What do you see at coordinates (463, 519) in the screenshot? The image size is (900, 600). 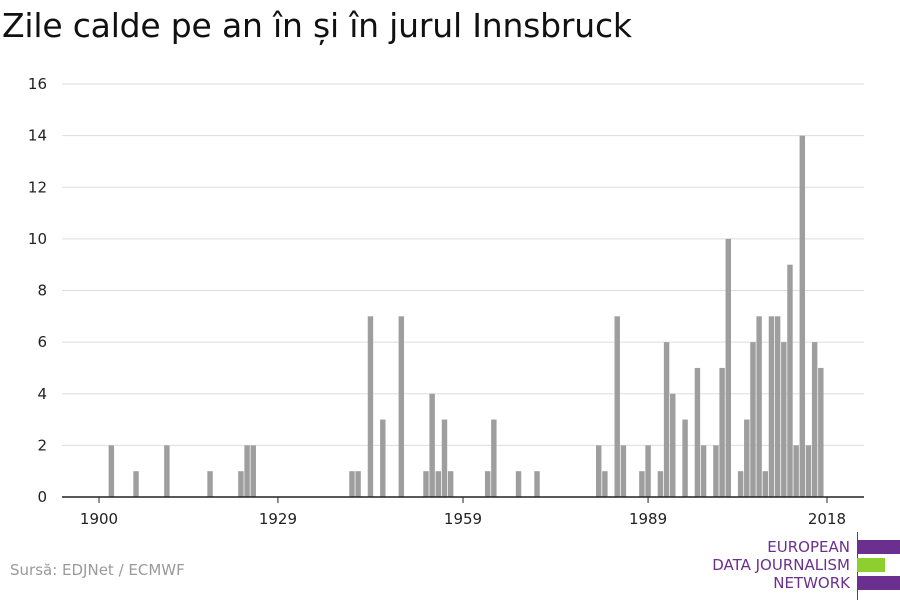 I see `x-tick-label: 1959` at bounding box center [463, 519].